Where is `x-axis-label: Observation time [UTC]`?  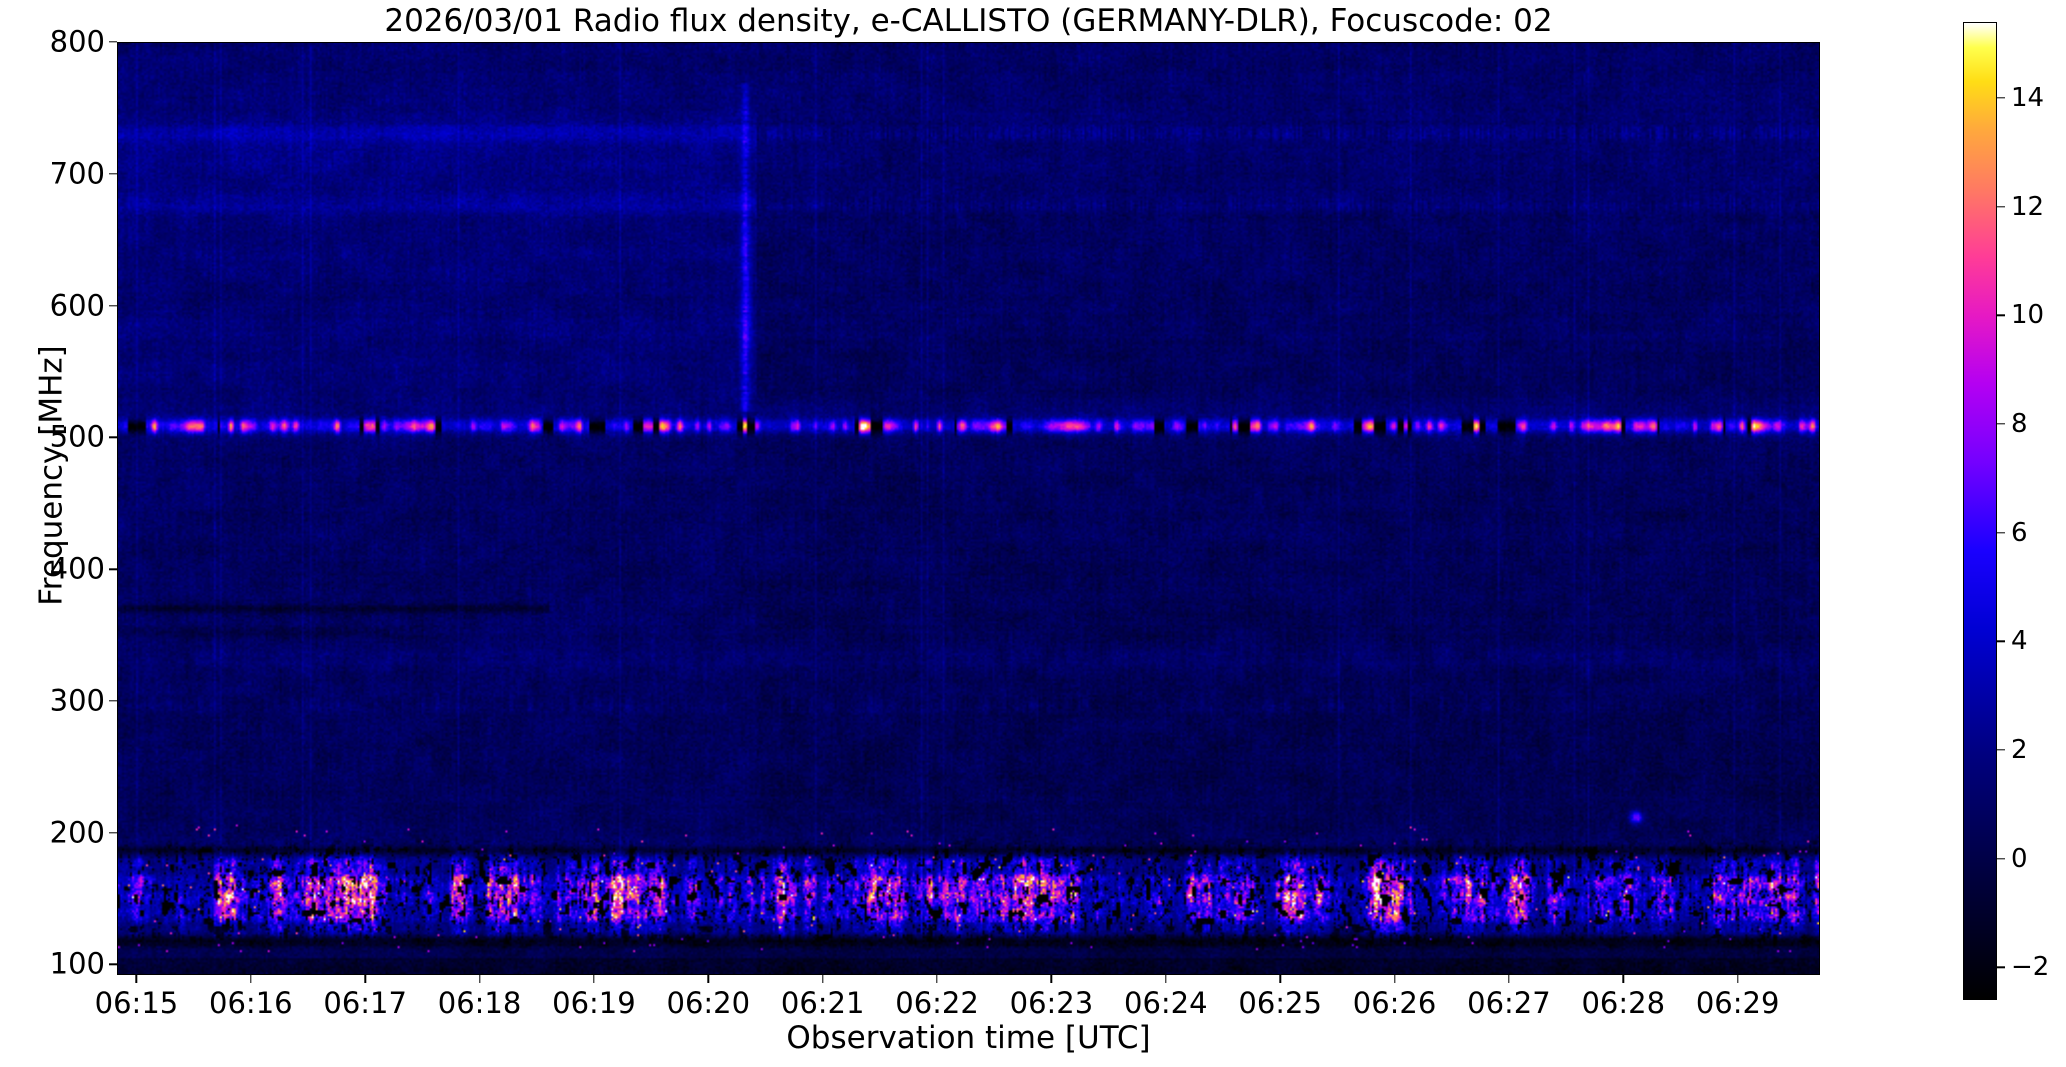
x-axis-label: Observation time [UTC] is located at coordinates (968, 1038).